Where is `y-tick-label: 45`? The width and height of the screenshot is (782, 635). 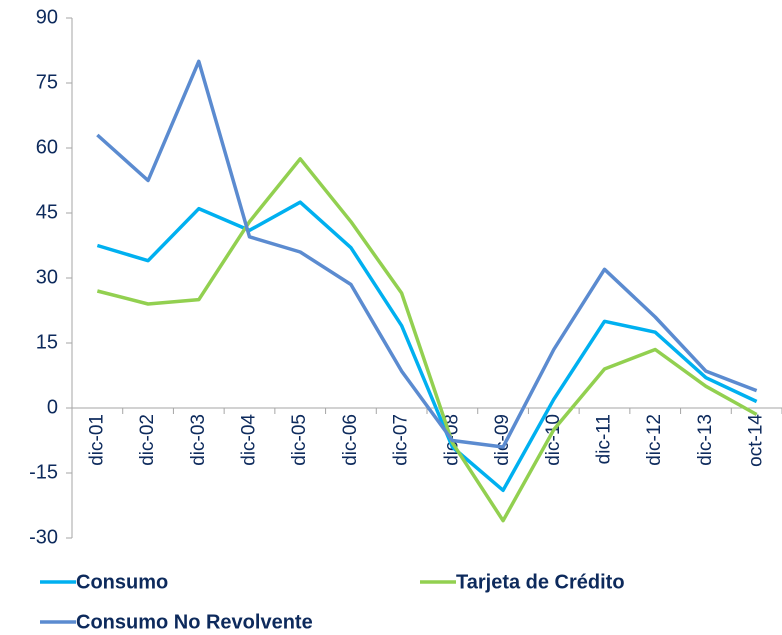
y-tick-label: 45 is located at coordinates (47, 212).